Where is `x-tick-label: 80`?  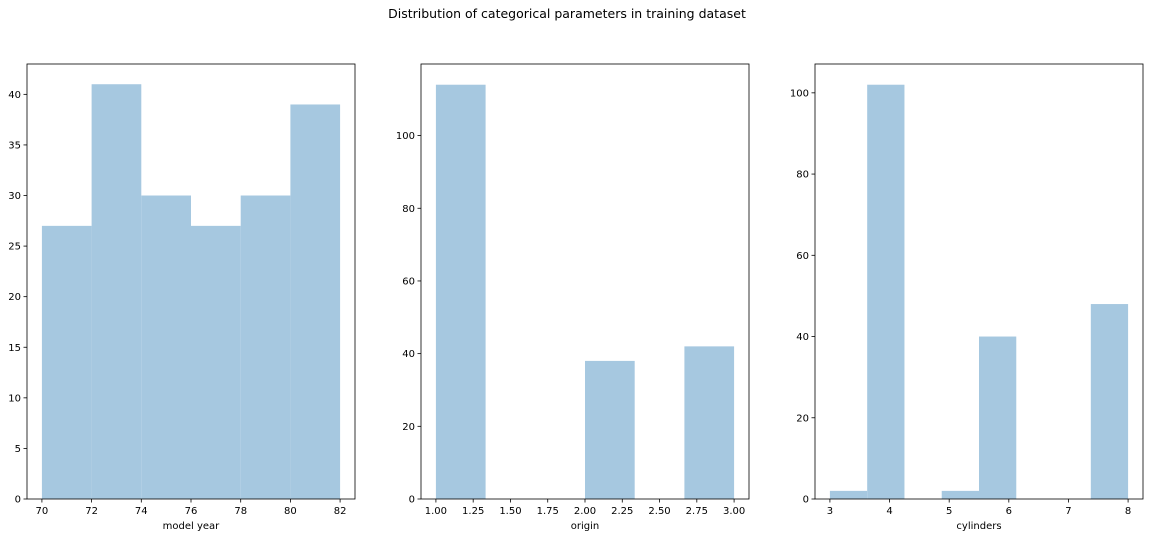
x-tick-label: 80 is located at coordinates (290, 511).